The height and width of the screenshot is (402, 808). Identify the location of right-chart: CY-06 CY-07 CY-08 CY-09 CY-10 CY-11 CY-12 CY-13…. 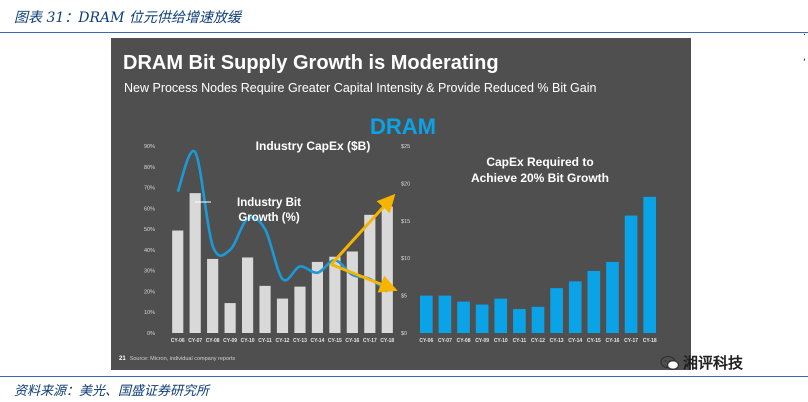
(538, 249).